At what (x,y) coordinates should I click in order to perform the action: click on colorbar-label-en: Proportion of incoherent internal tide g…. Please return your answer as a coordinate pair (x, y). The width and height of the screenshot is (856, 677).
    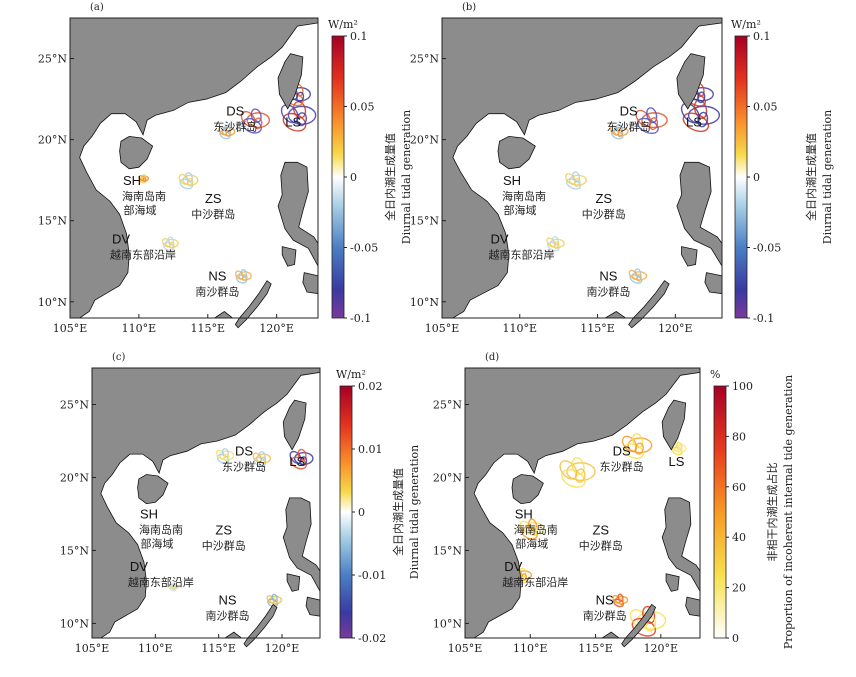
    Looking at the image, I should click on (788, 512).